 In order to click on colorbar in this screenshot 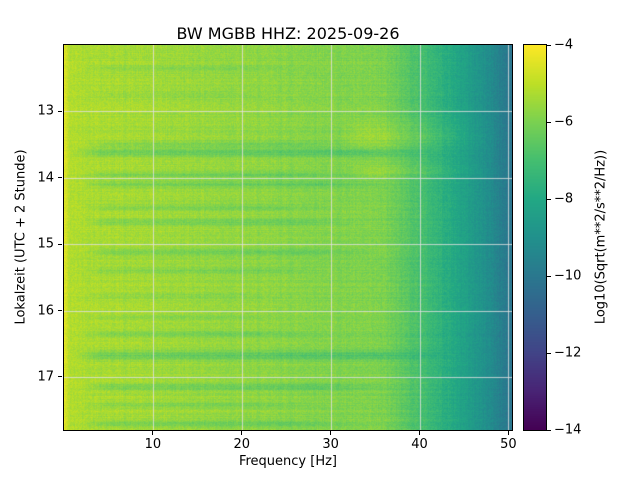, I will do `click(535, 237)`.